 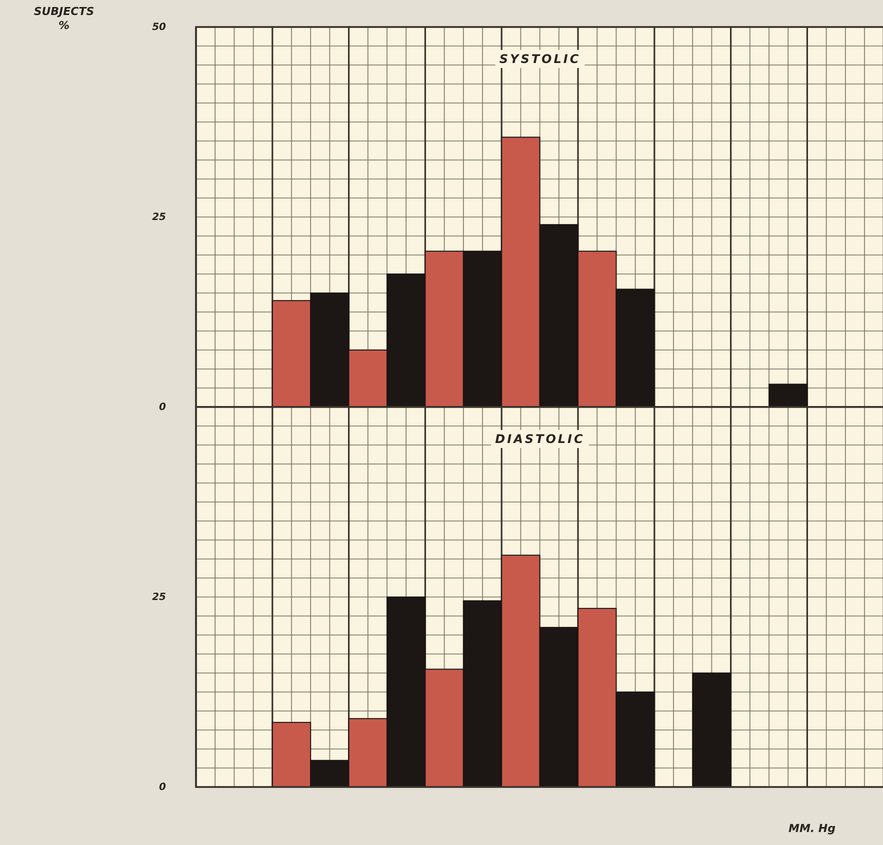 What do you see at coordinates (159, 28) in the screenshot?
I see `y-tick-label: 50` at bounding box center [159, 28].